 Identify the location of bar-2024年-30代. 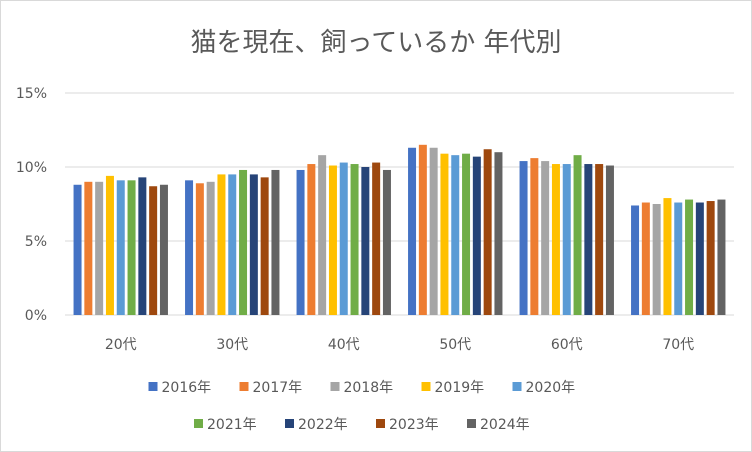
(275, 242).